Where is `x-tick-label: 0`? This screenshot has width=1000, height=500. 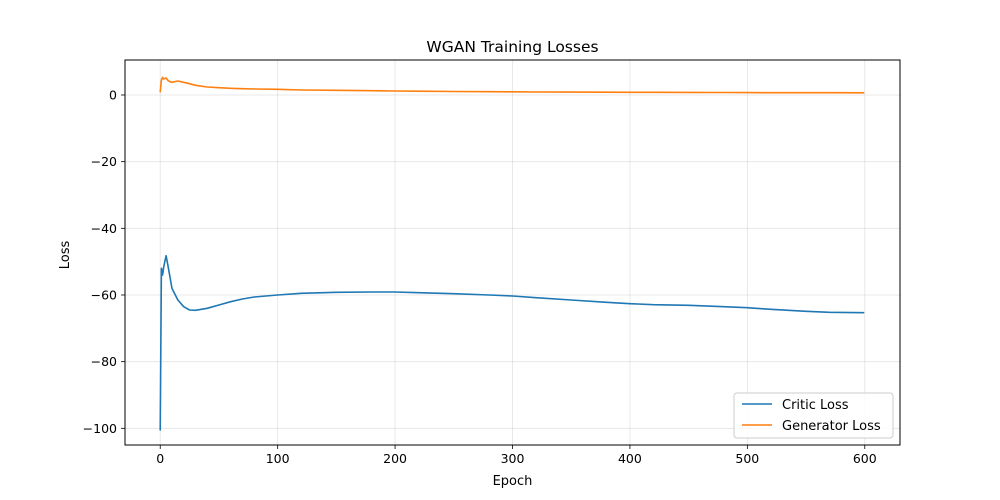 x-tick-label: 0 is located at coordinates (160, 458).